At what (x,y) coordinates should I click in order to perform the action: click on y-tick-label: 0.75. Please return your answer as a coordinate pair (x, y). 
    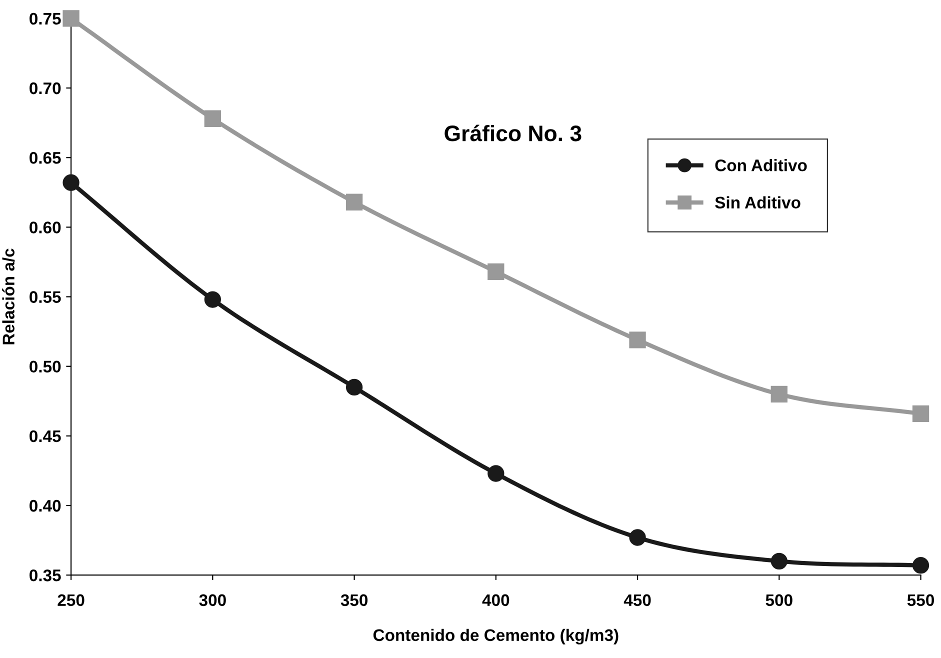
    Looking at the image, I should click on (45, 18).